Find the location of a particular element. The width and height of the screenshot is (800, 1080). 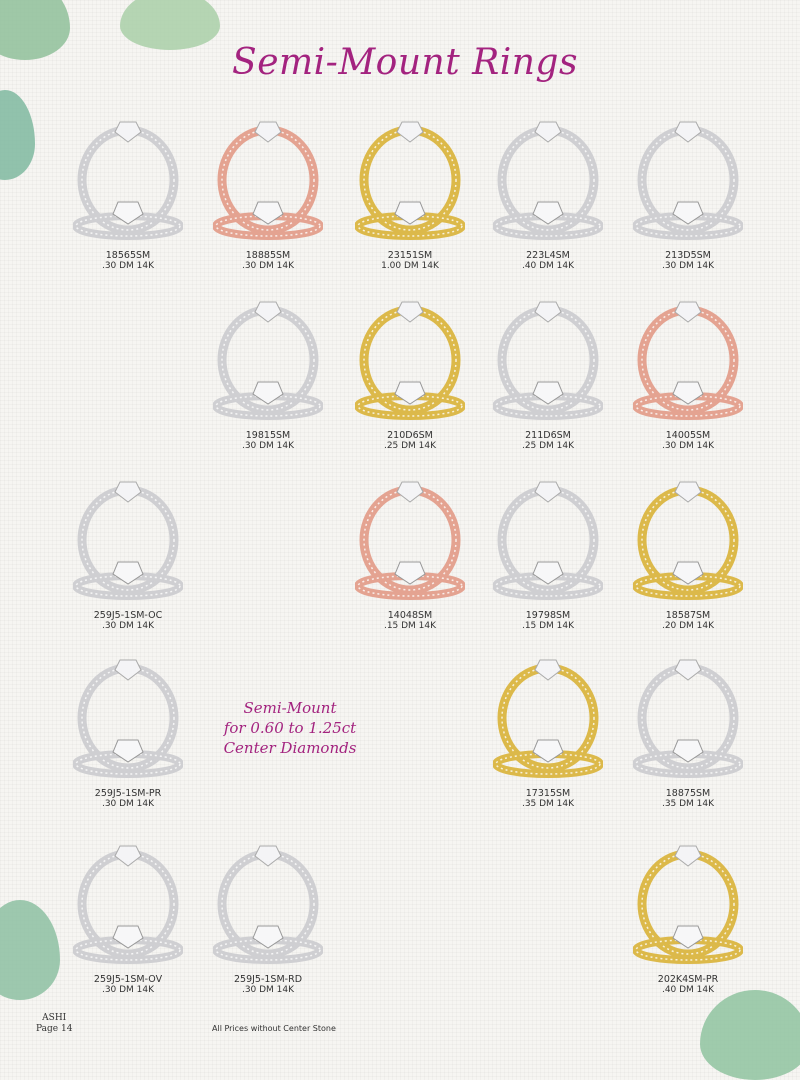

side-text-line: Semi-Mount is located at coordinates (290, 708).